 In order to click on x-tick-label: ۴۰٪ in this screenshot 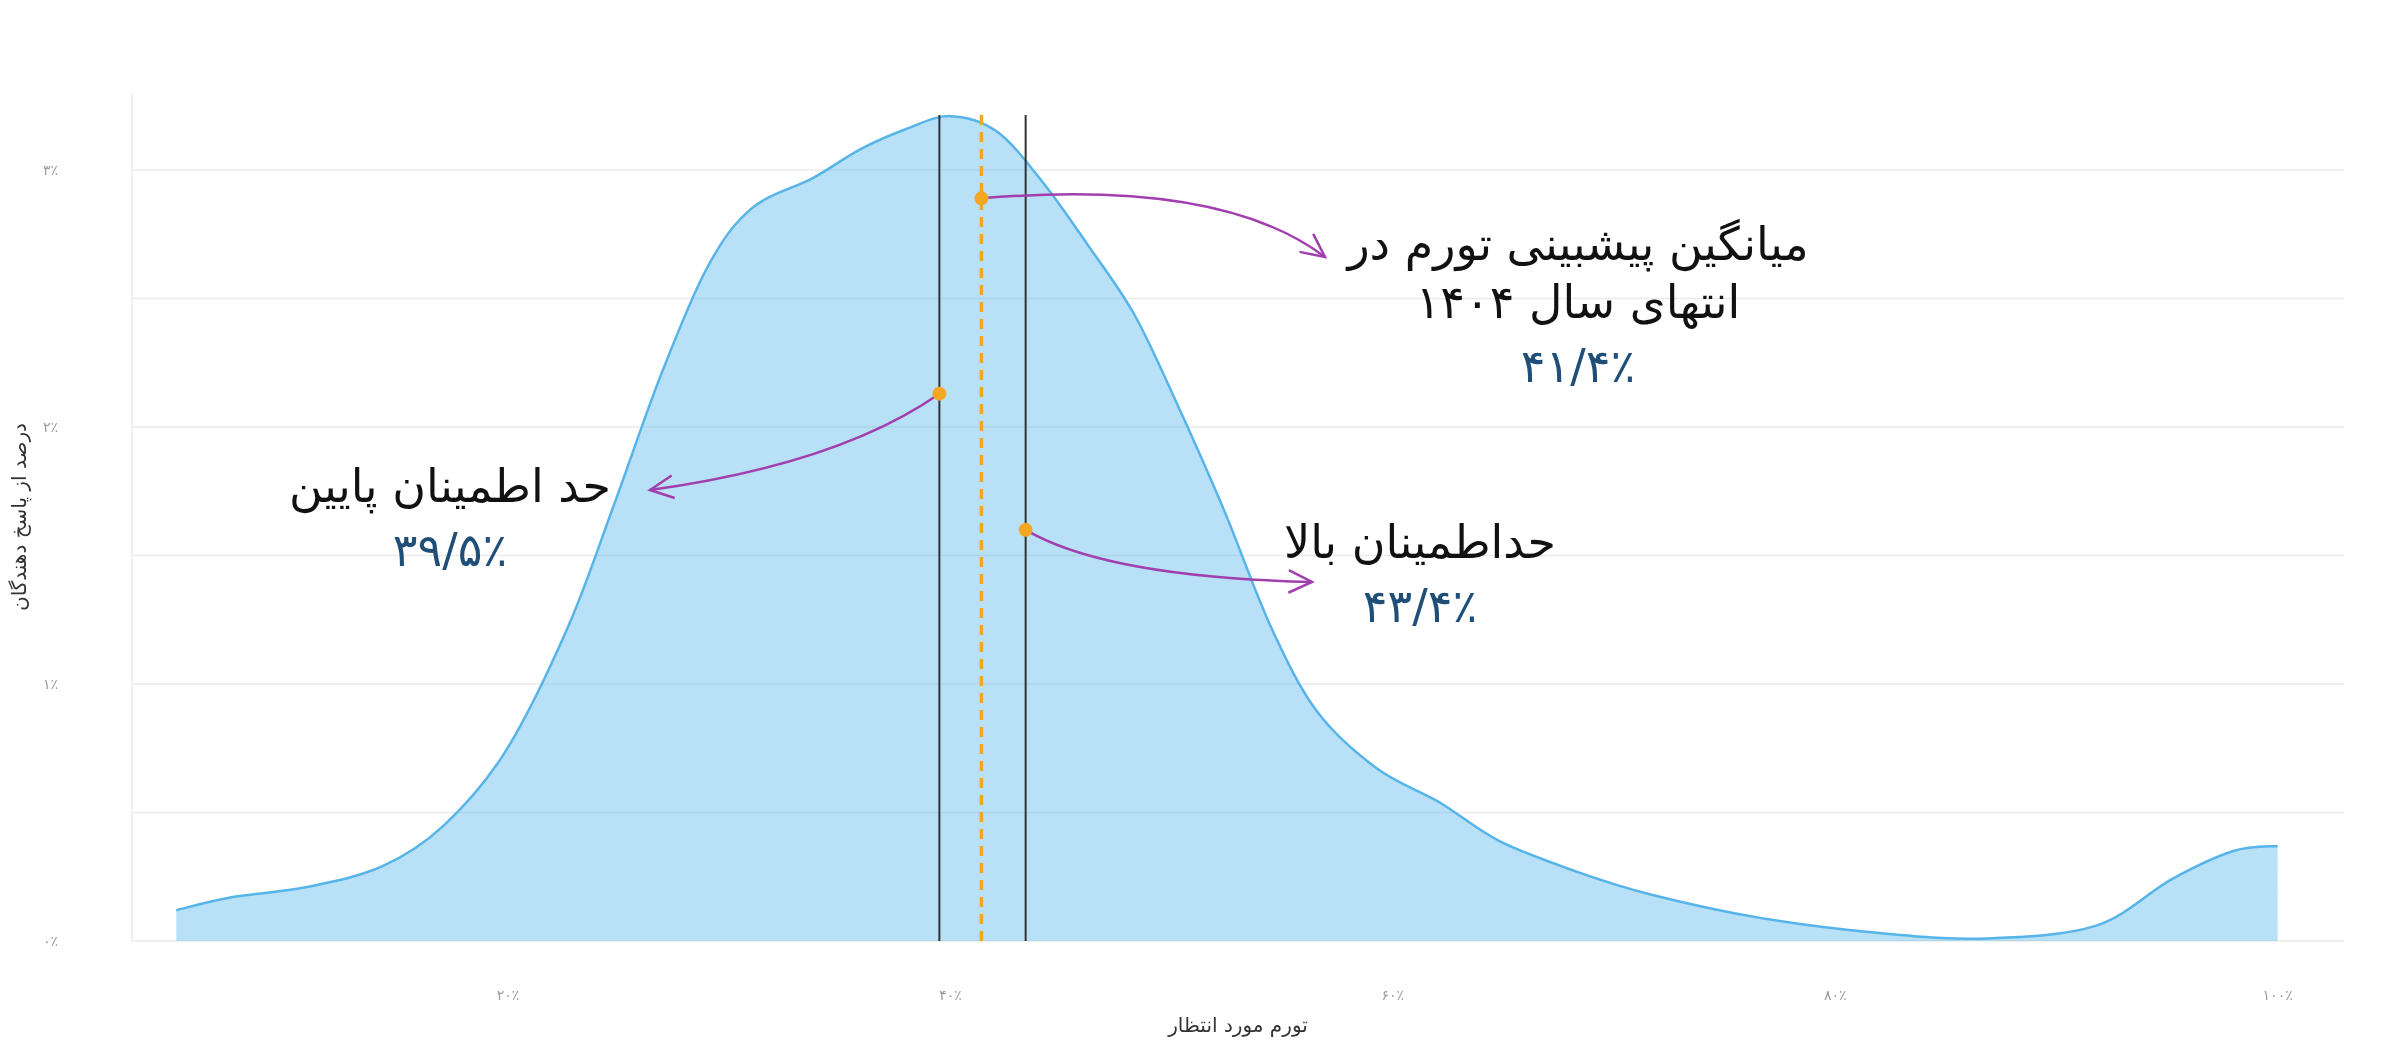, I will do `click(950, 995)`.